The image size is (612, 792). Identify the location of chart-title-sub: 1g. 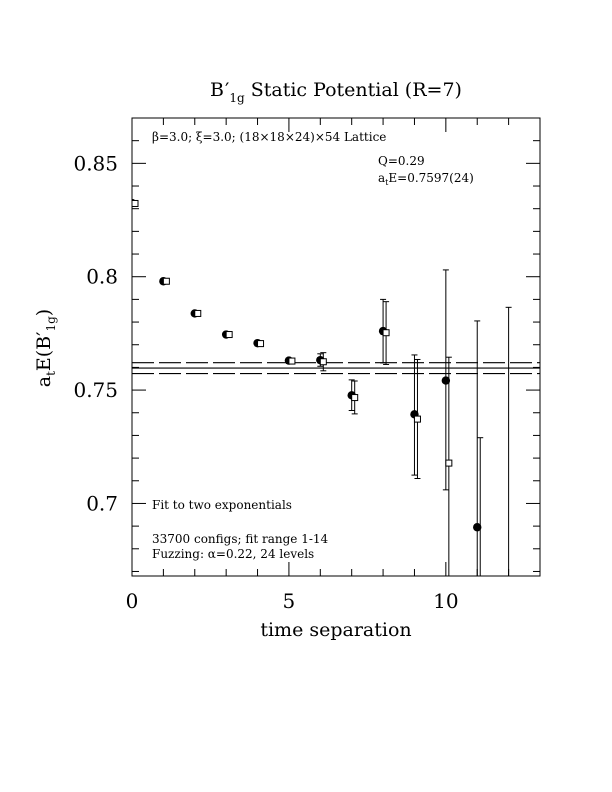
(237, 98).